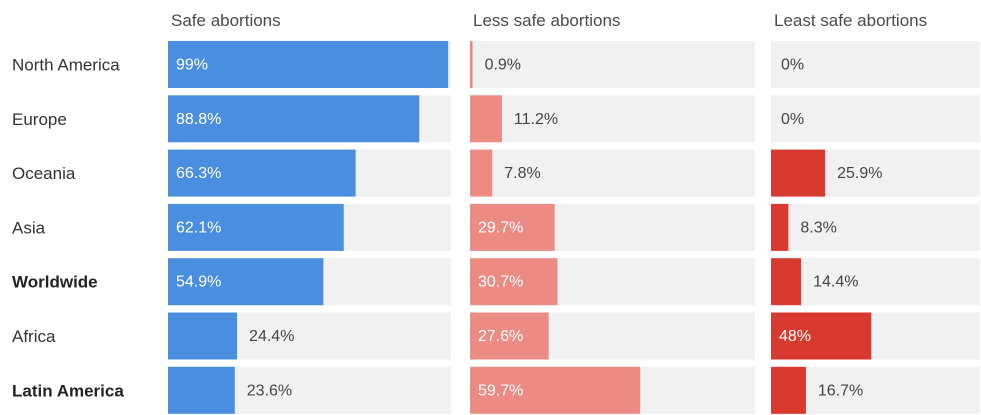 This screenshot has height=415, width=981. What do you see at coordinates (503, 65) in the screenshot?
I see `data-label: 0.9%` at bounding box center [503, 65].